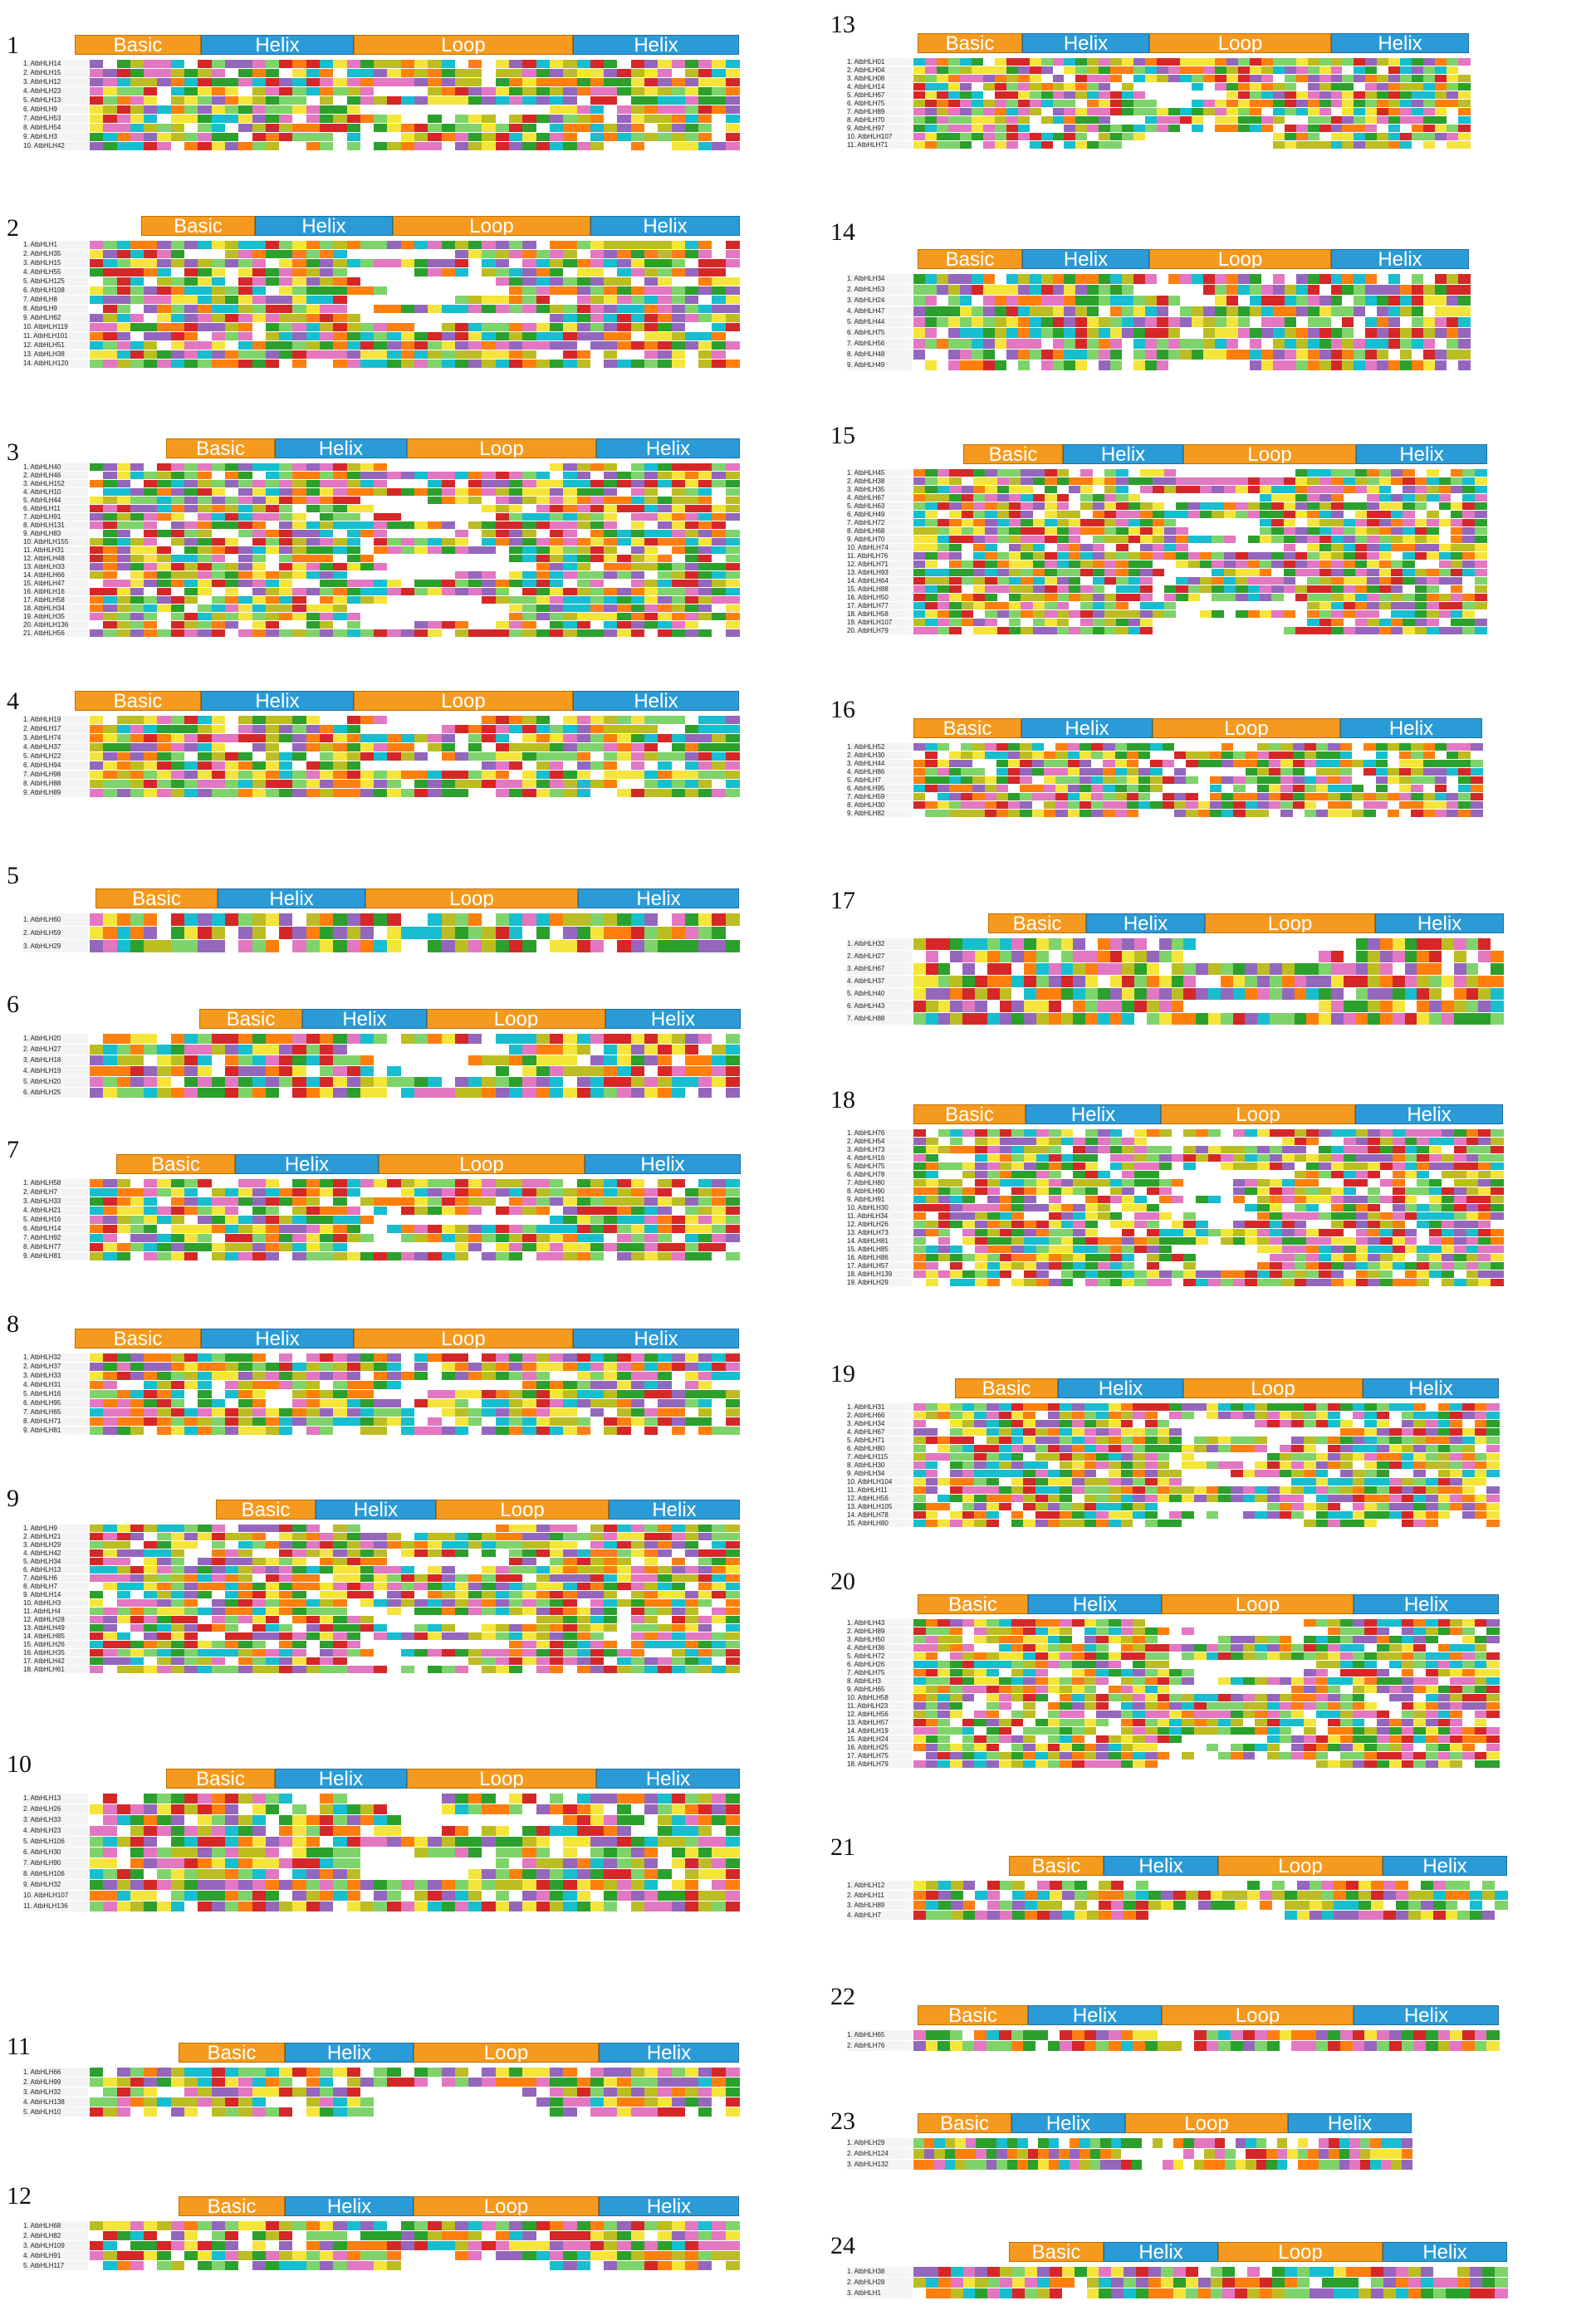 This screenshot has height=2320, width=1596. Describe the element at coordinates (381, 475) in the screenshot. I see `sequence-row: 2. AtbHLH46` at that location.